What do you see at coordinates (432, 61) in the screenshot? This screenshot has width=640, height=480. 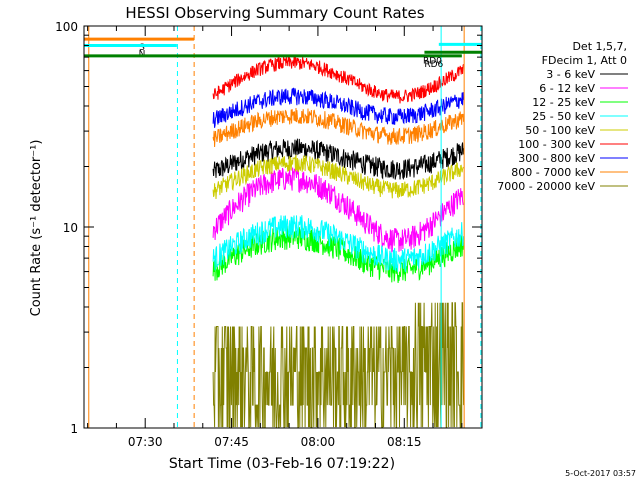 I see `flag-label: RD0` at bounding box center [432, 61].